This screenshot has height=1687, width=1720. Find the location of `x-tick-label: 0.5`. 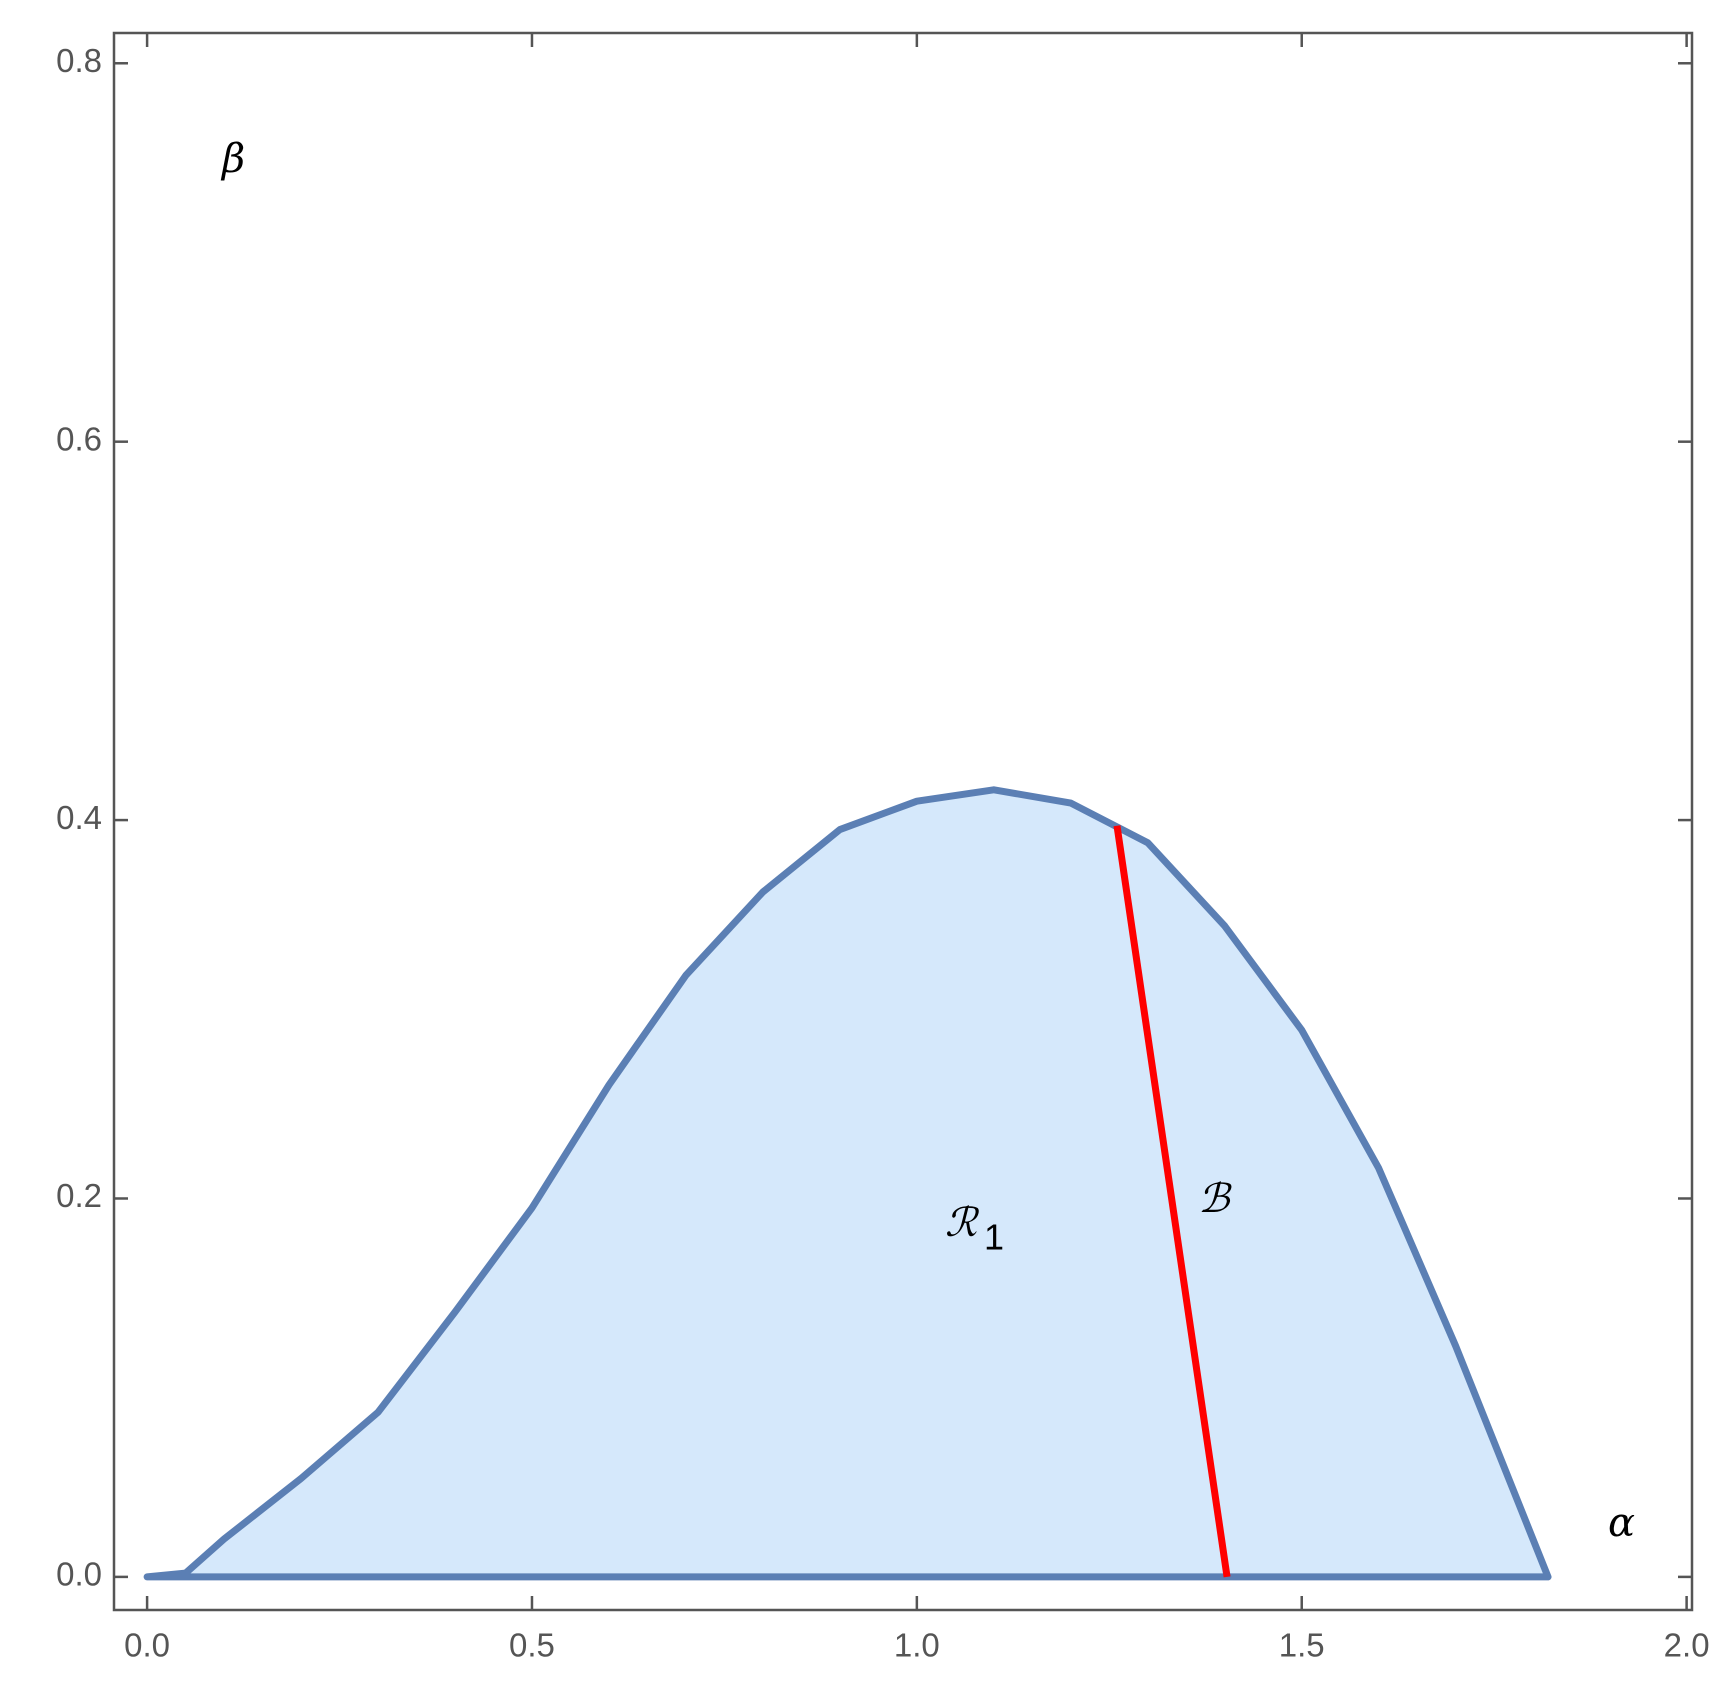

x-tick-label: 0.5 is located at coordinates (532, 1645).